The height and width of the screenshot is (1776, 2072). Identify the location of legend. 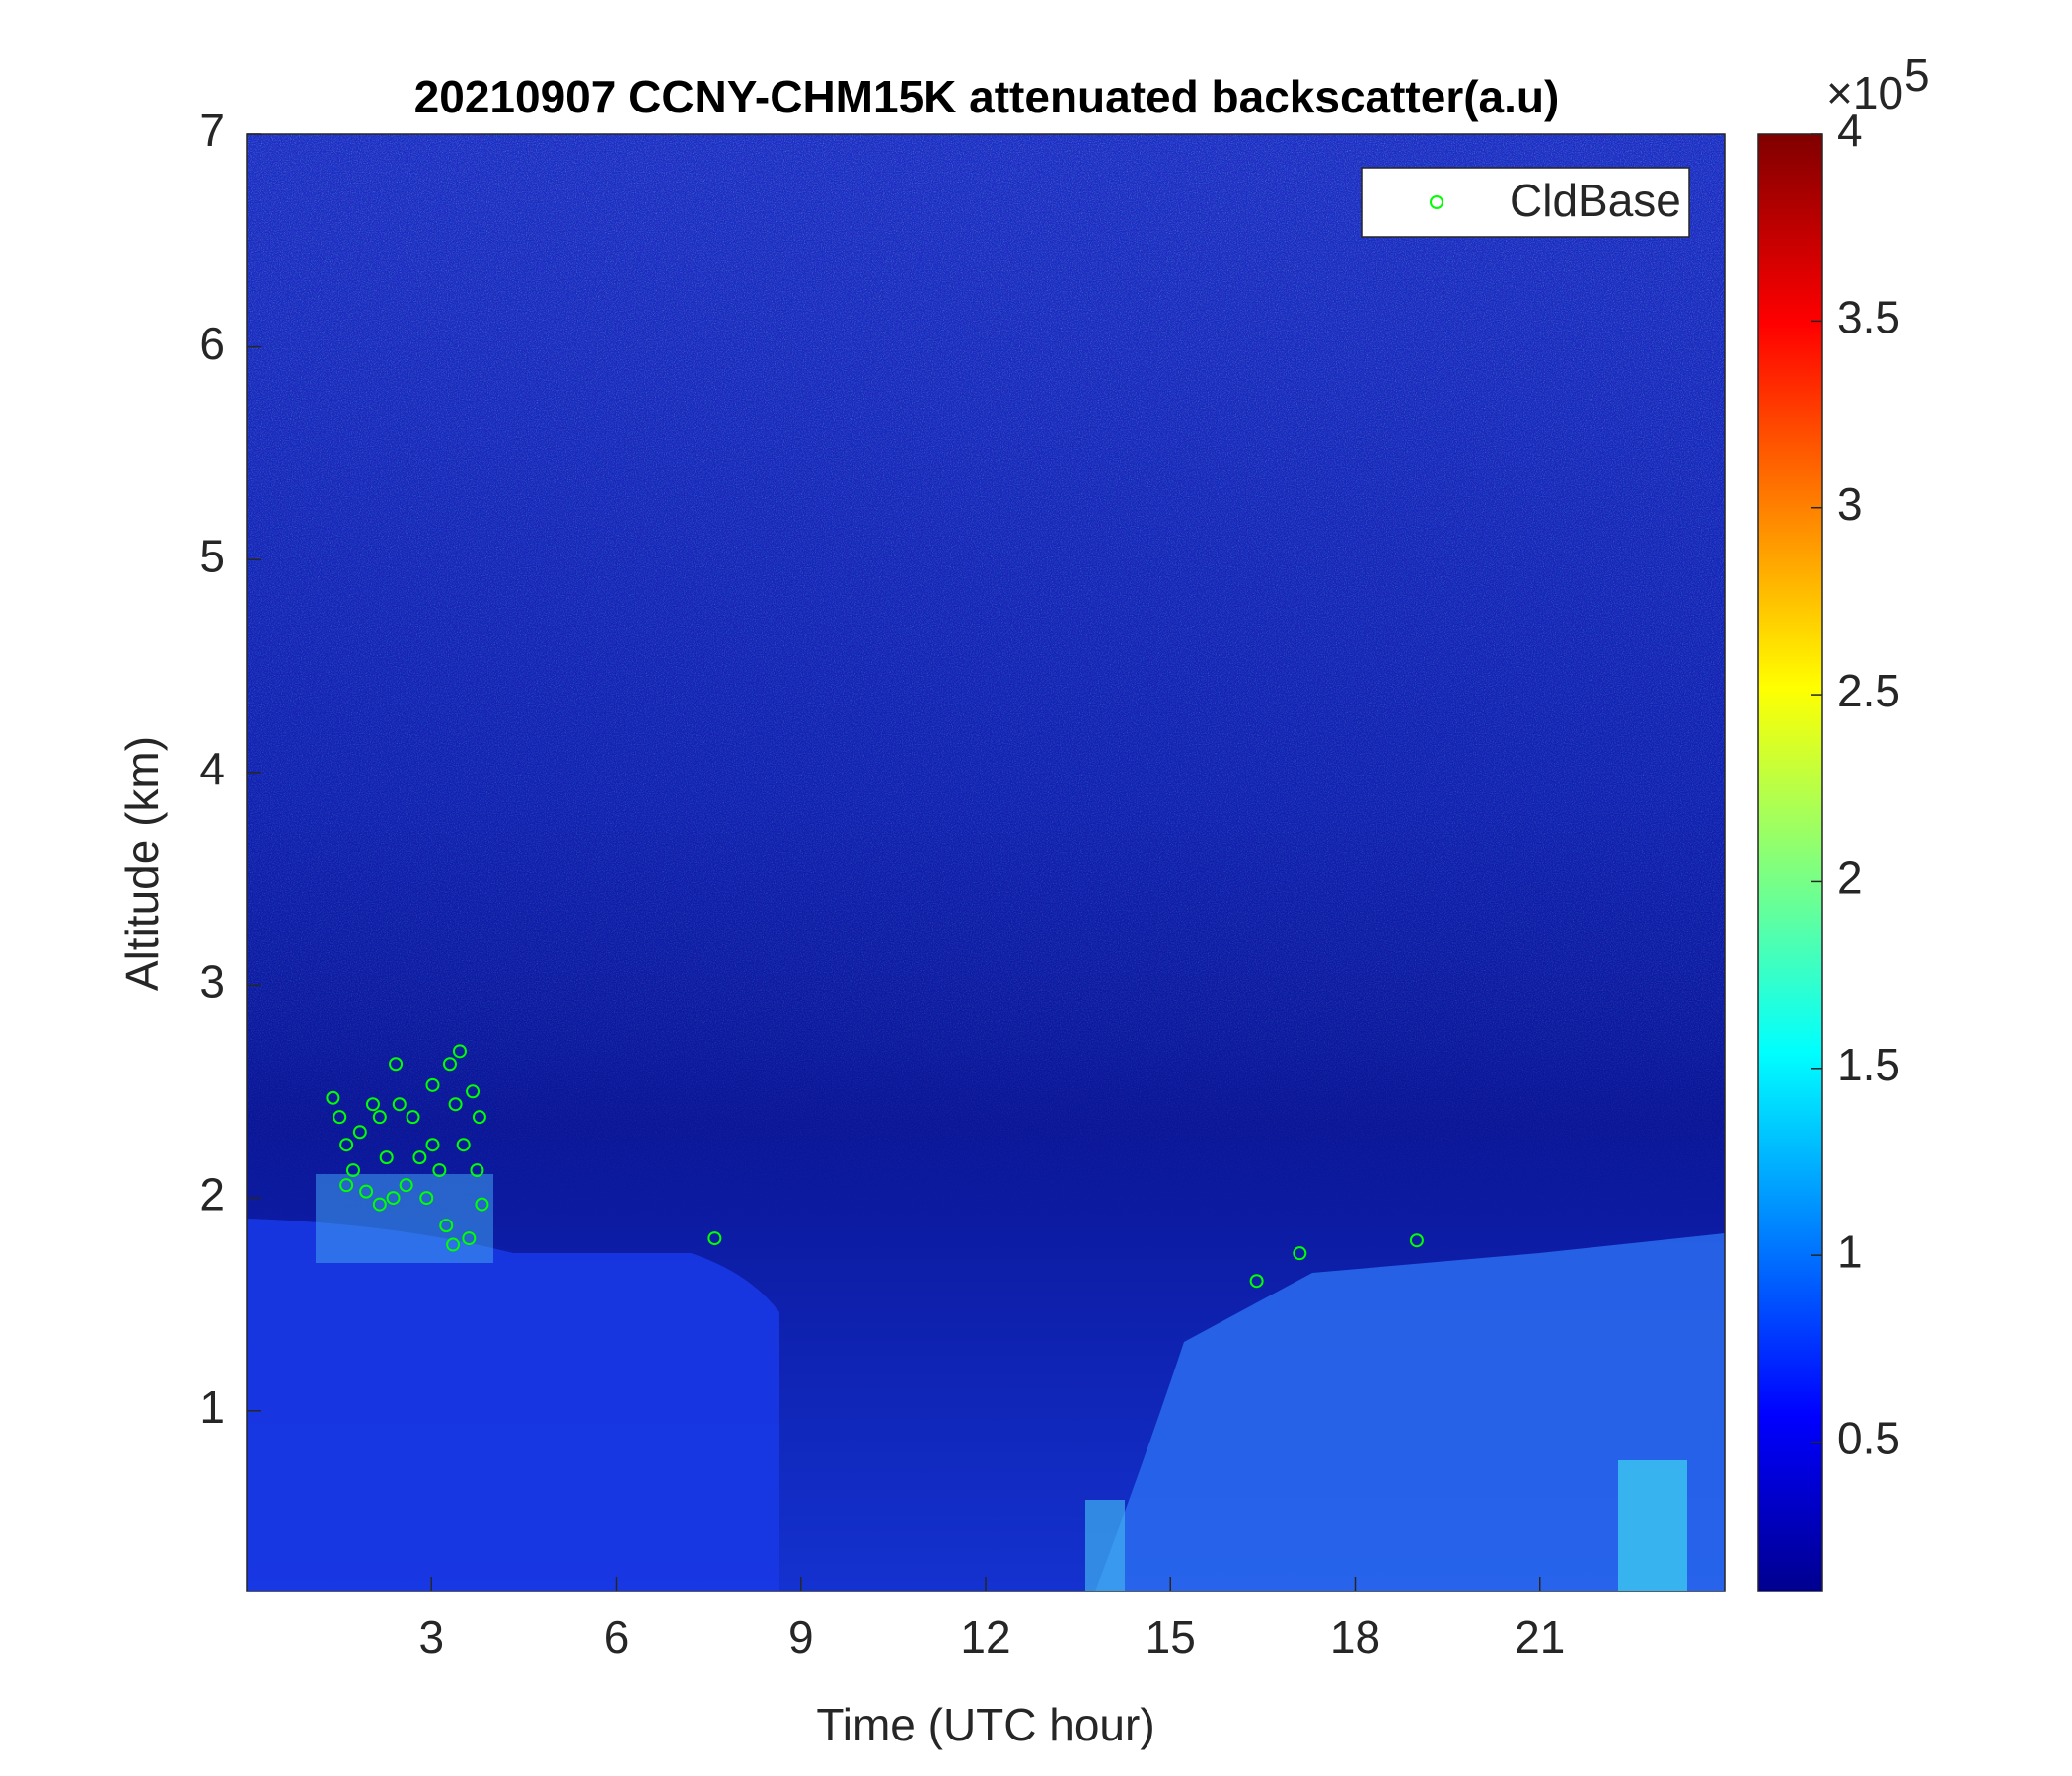
(1526, 203).